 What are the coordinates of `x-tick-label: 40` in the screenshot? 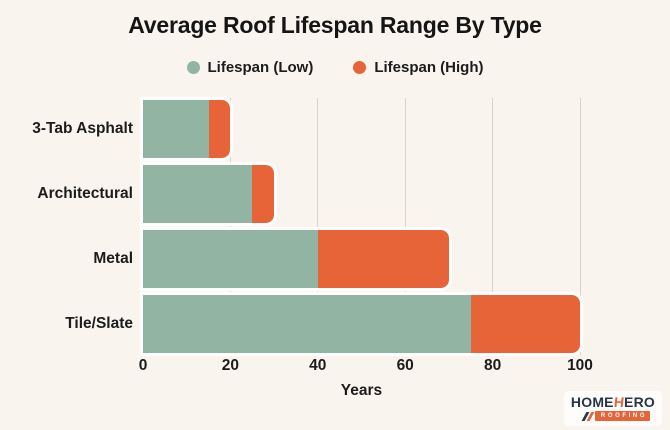 It's located at (318, 365).